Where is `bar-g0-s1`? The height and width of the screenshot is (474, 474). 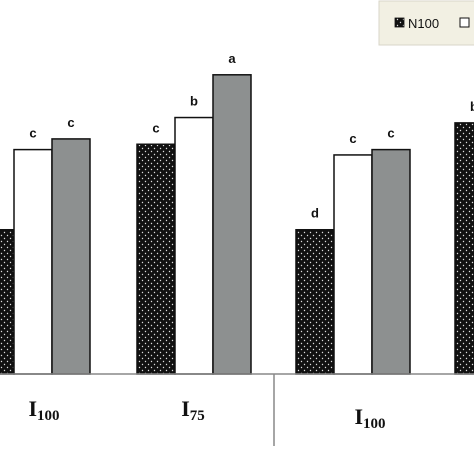 bar-g0-s1 is located at coordinates (33, 261).